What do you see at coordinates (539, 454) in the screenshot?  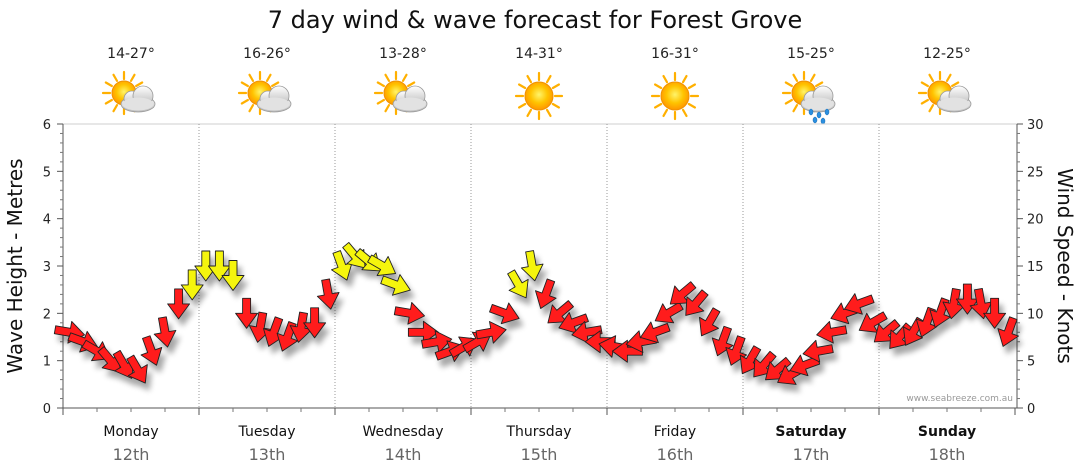 I see `day-date-label: 15th` at bounding box center [539, 454].